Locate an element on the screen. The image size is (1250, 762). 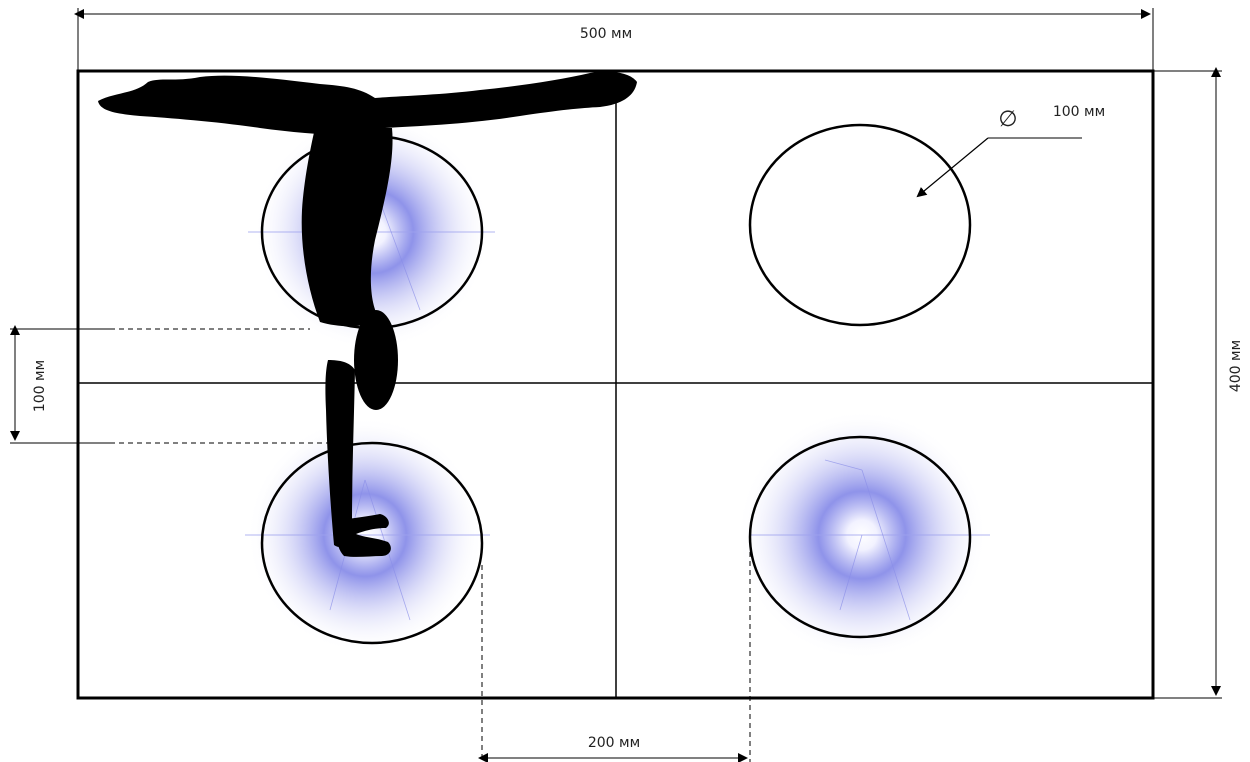
height-dimension: 400 мм is located at coordinates (1198, 383).